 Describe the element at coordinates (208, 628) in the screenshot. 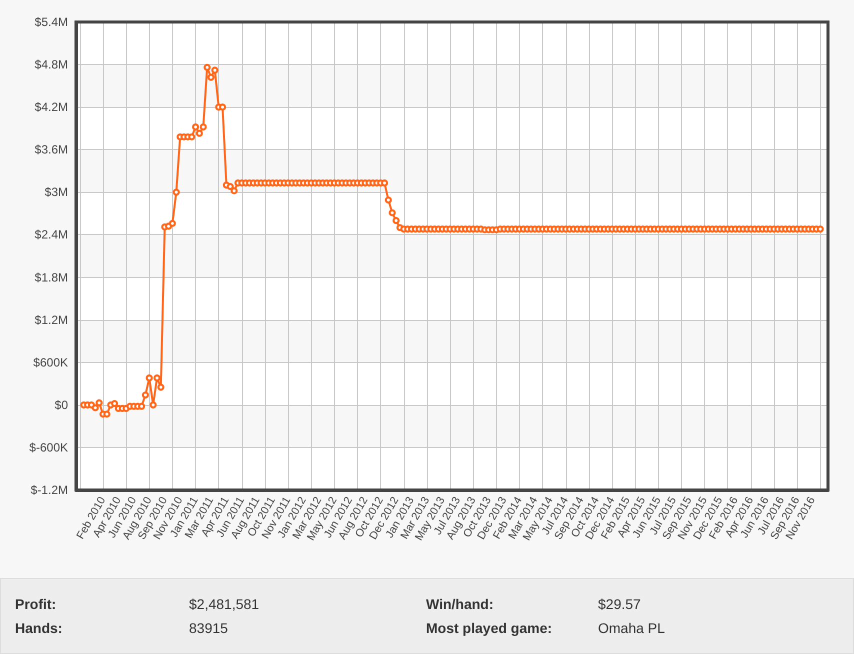

I see `text: 83915` at that location.